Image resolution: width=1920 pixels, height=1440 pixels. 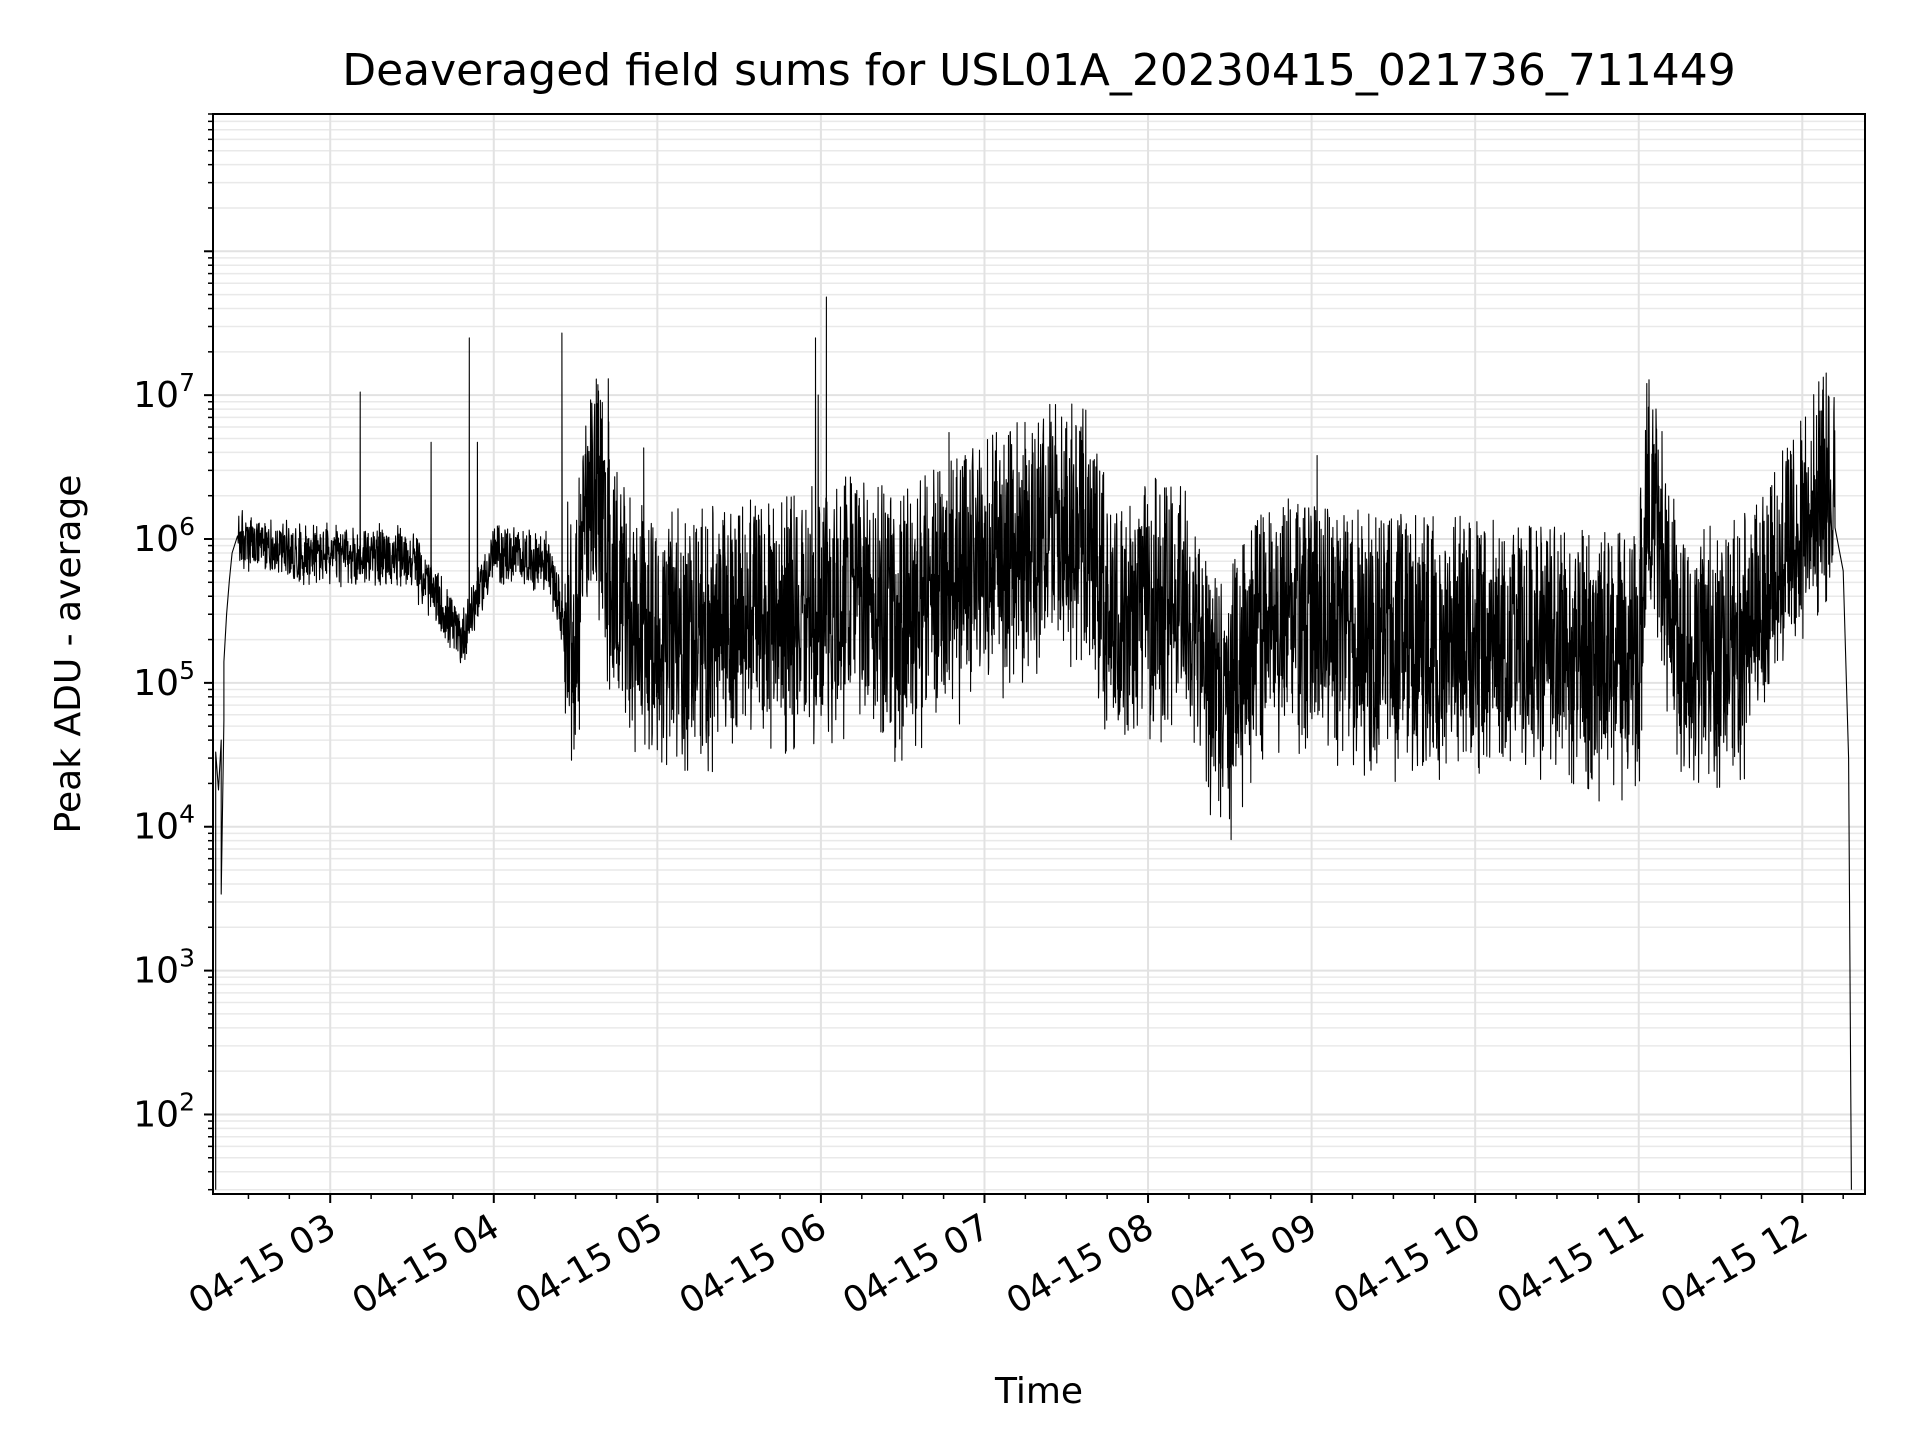 I want to click on x-tick-label: 04-15 03, so click(x=262, y=1264).